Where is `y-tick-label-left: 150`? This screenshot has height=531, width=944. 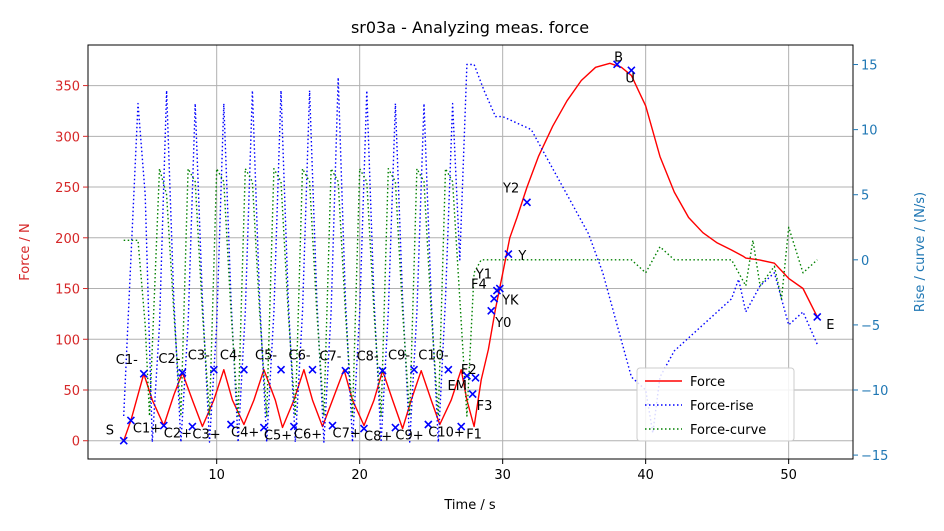
y-tick-label-left: 150 is located at coordinates (67, 290).